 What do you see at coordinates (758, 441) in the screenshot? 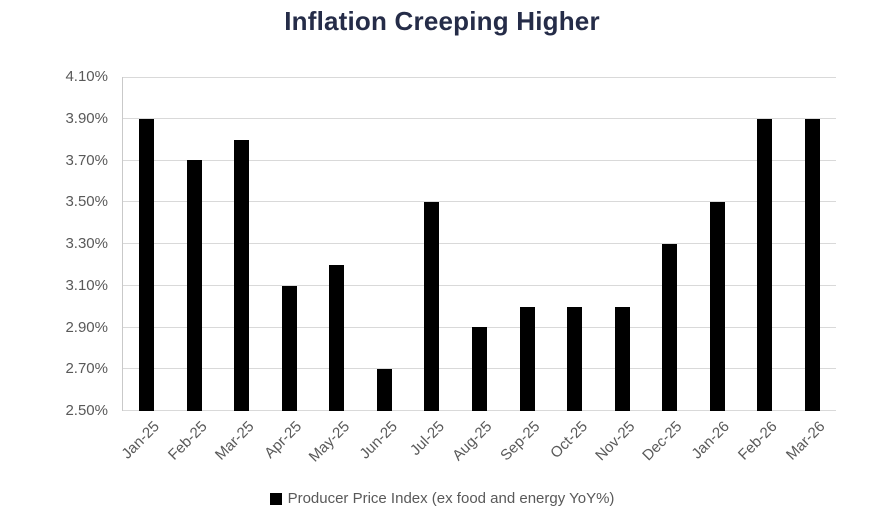
I see `x-axis-tick-label: Feb-26` at bounding box center [758, 441].